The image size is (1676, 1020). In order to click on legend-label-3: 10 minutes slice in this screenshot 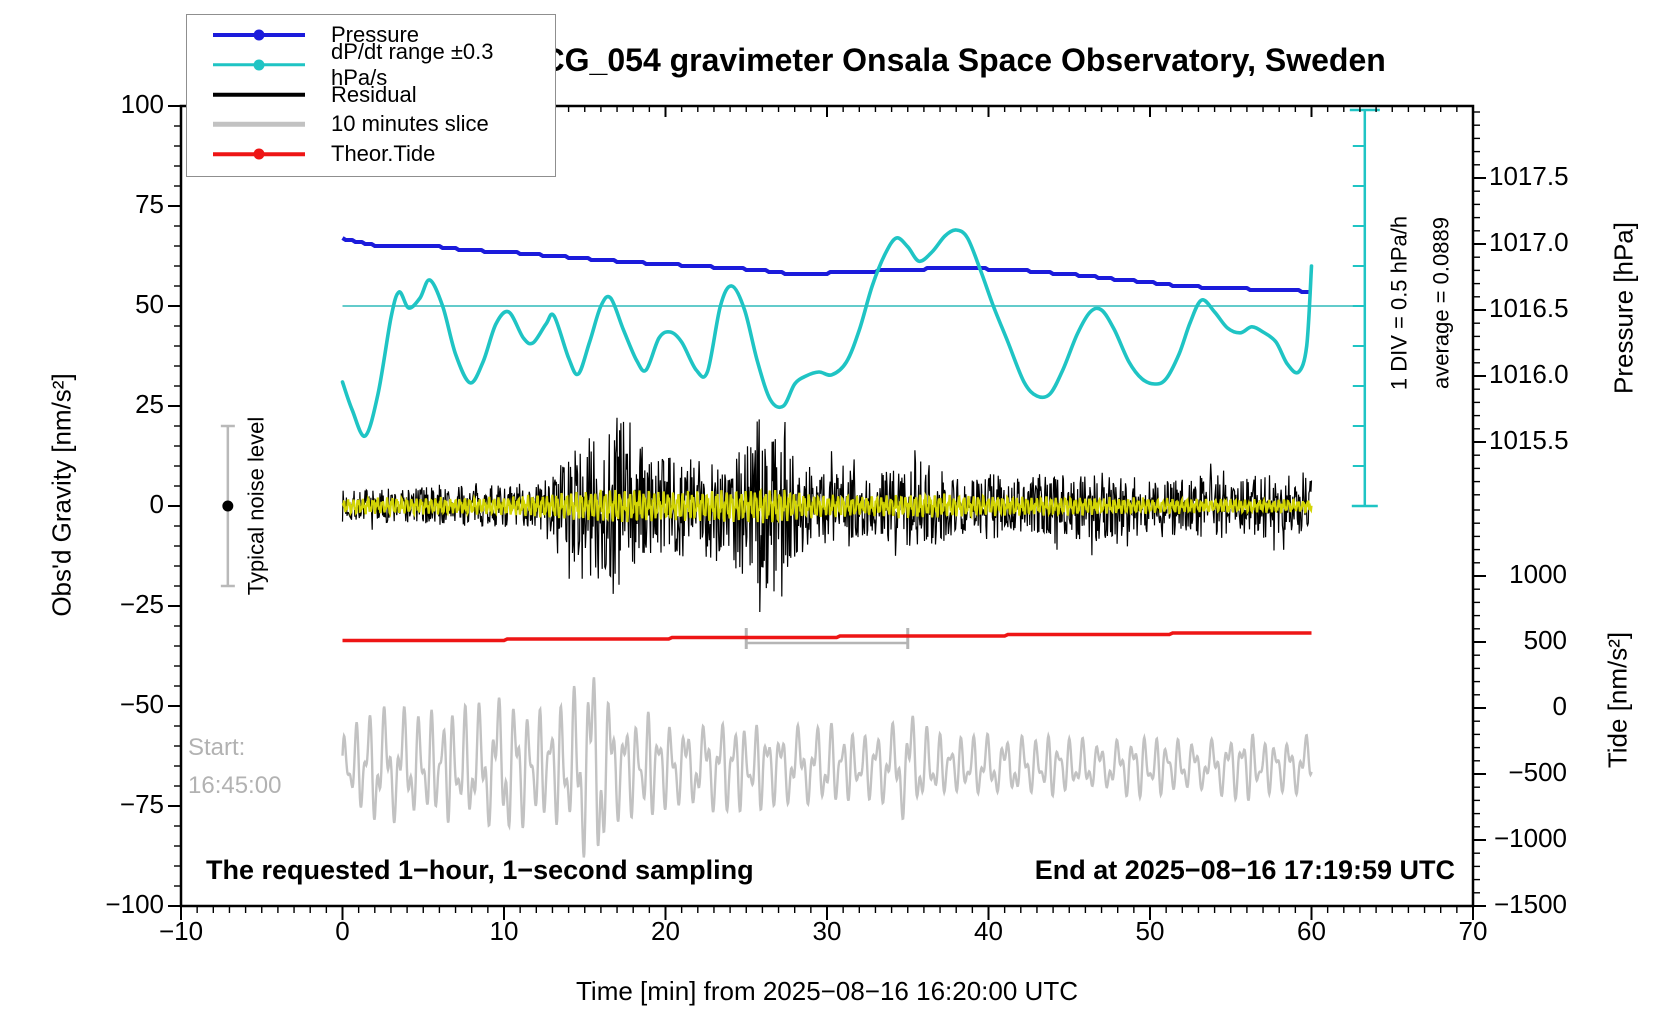, I will do `click(410, 124)`.